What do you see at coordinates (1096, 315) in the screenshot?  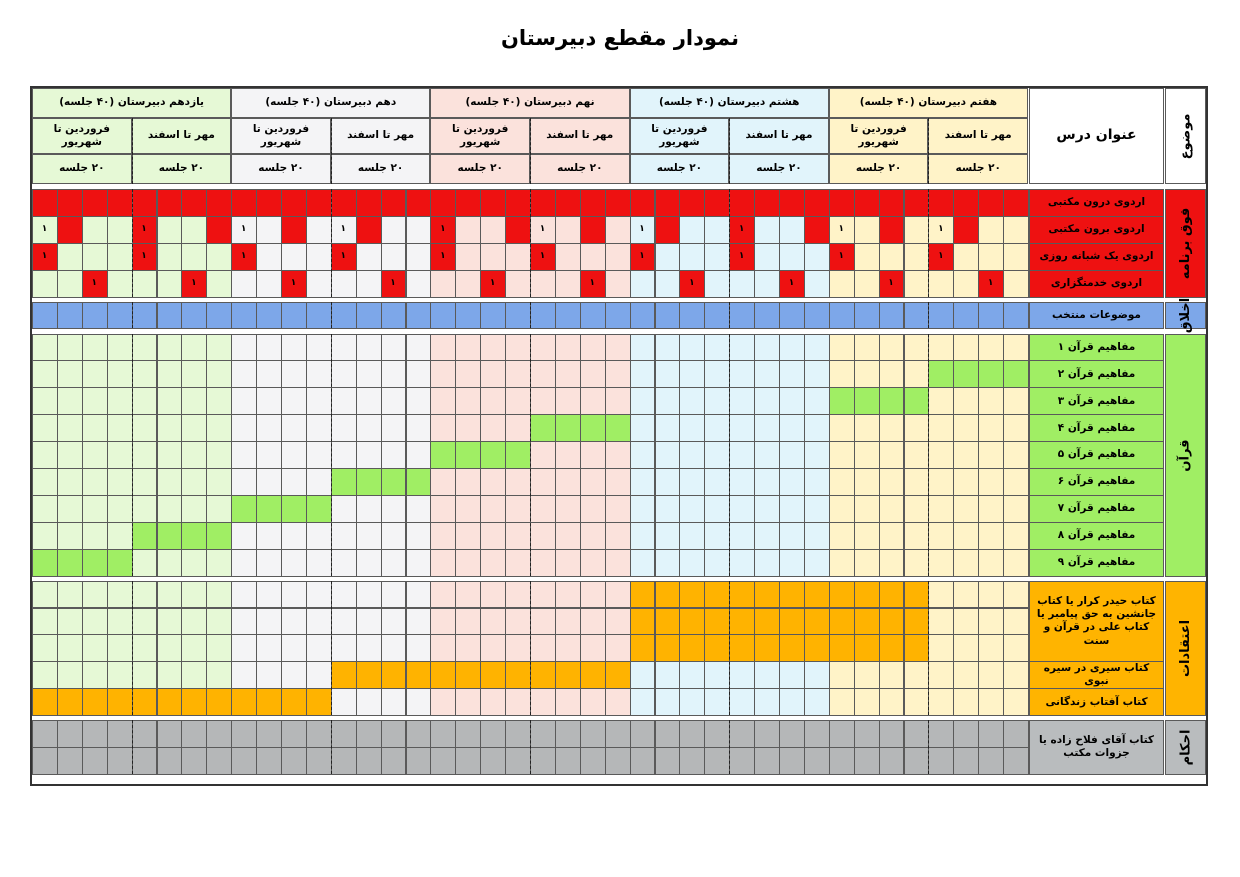 I see `lesson-label: موضوعات منتخب` at bounding box center [1096, 315].